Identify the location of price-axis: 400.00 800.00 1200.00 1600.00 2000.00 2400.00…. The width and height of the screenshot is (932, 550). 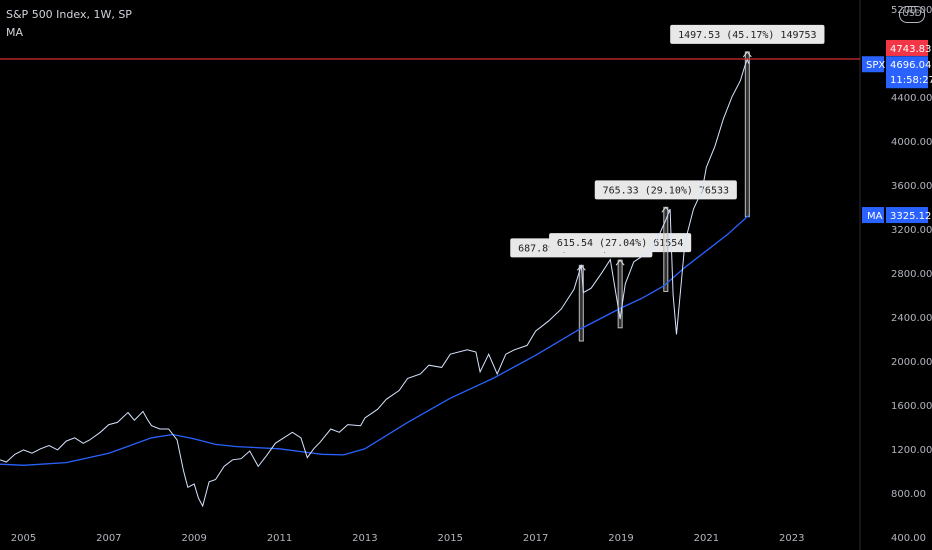
(911, 274).